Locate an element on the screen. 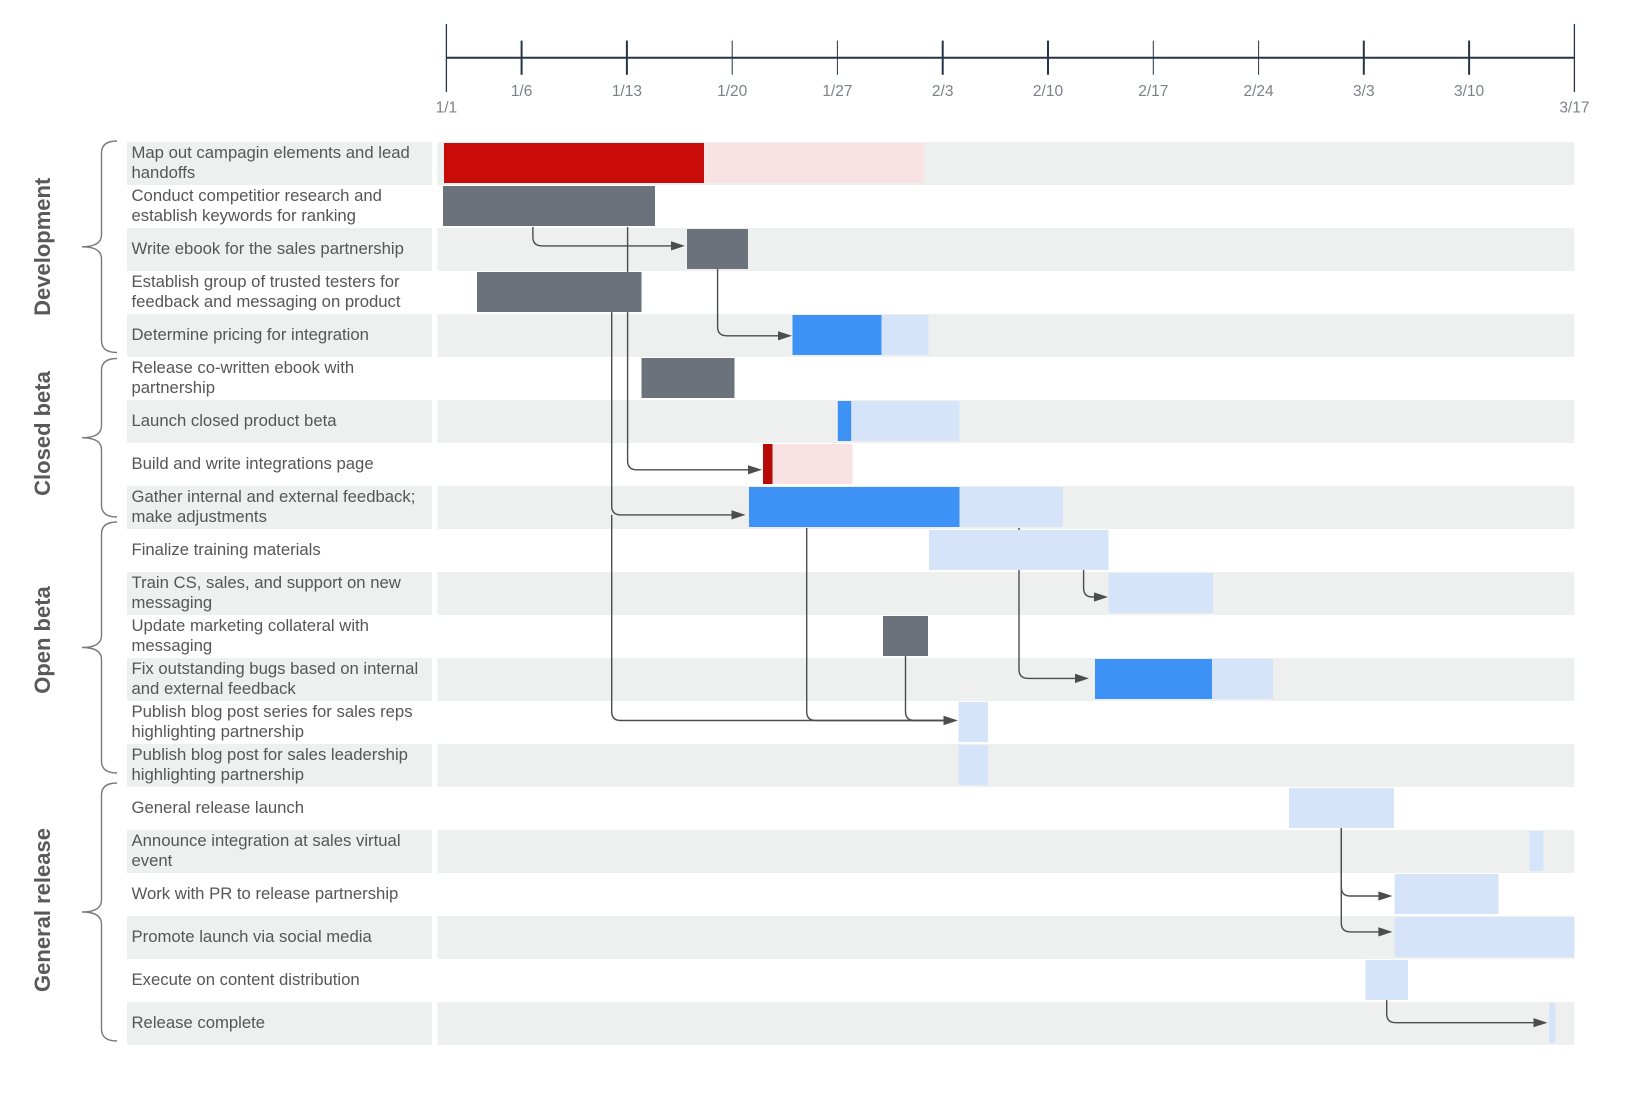  svg-text: 3/17 is located at coordinates (1574, 108).